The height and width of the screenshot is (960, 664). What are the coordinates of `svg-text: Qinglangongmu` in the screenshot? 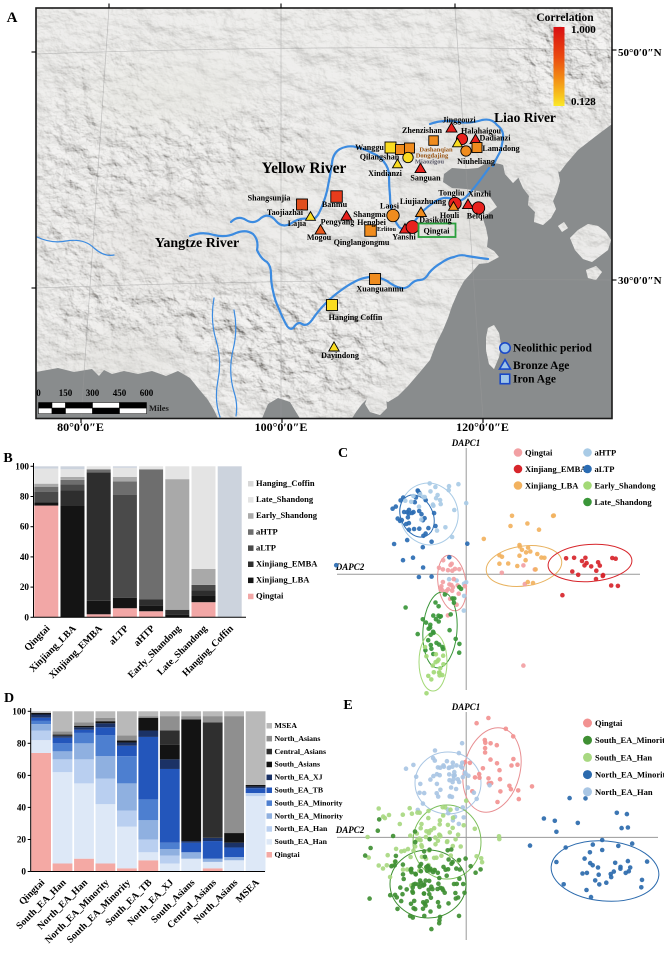 It's located at (362, 242).